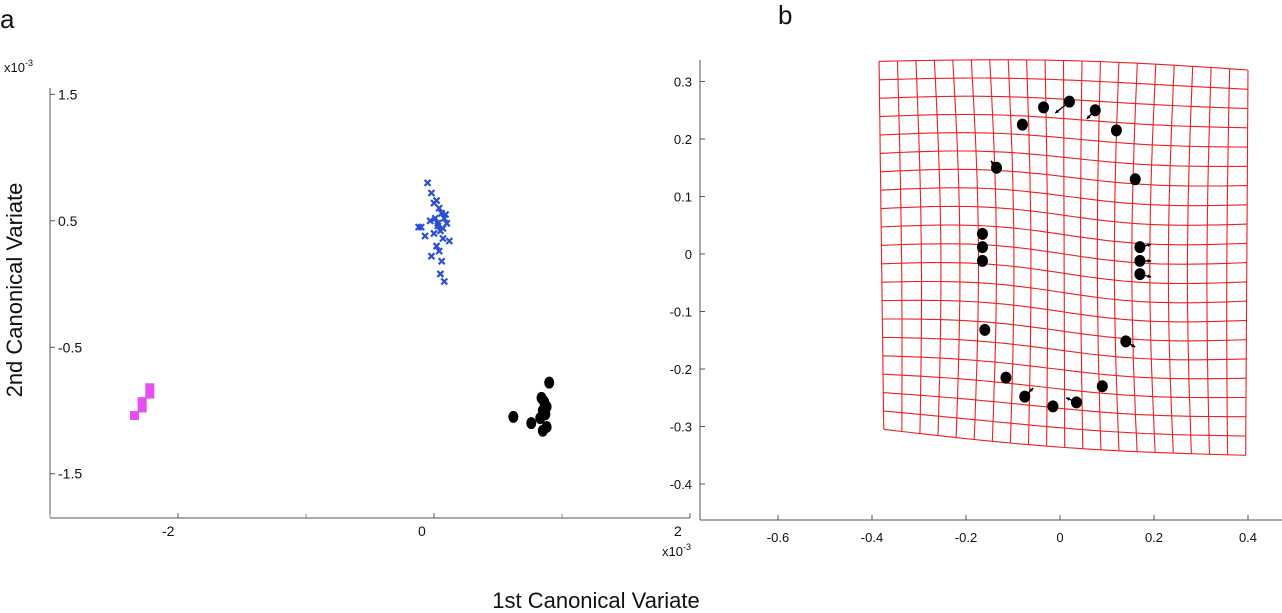 This screenshot has width=1282, height=613. Describe the element at coordinates (785, 15) in the screenshot. I see `panel-b-label: b` at that location.